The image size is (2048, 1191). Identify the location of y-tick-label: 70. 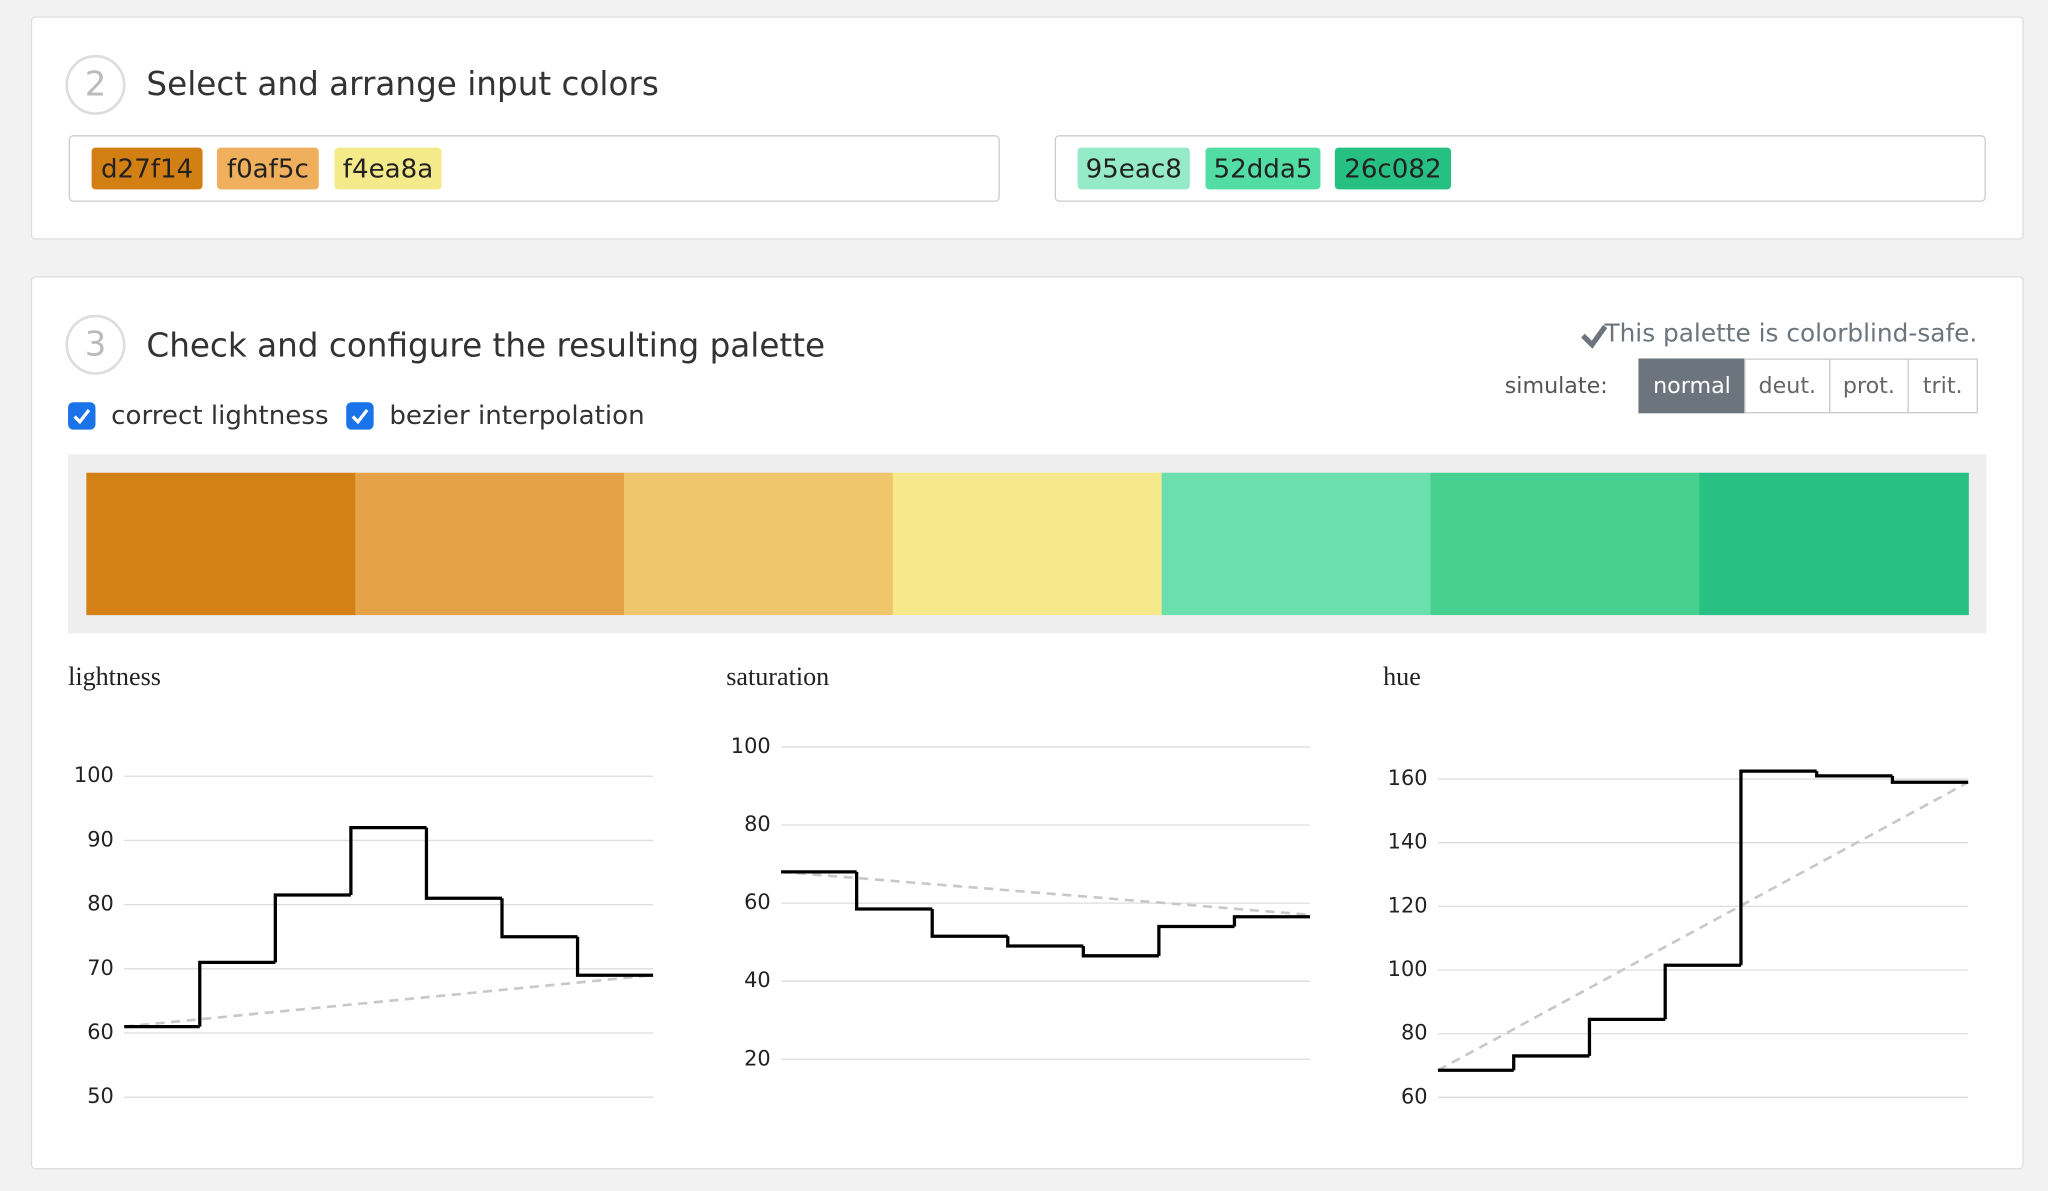
(100, 968).